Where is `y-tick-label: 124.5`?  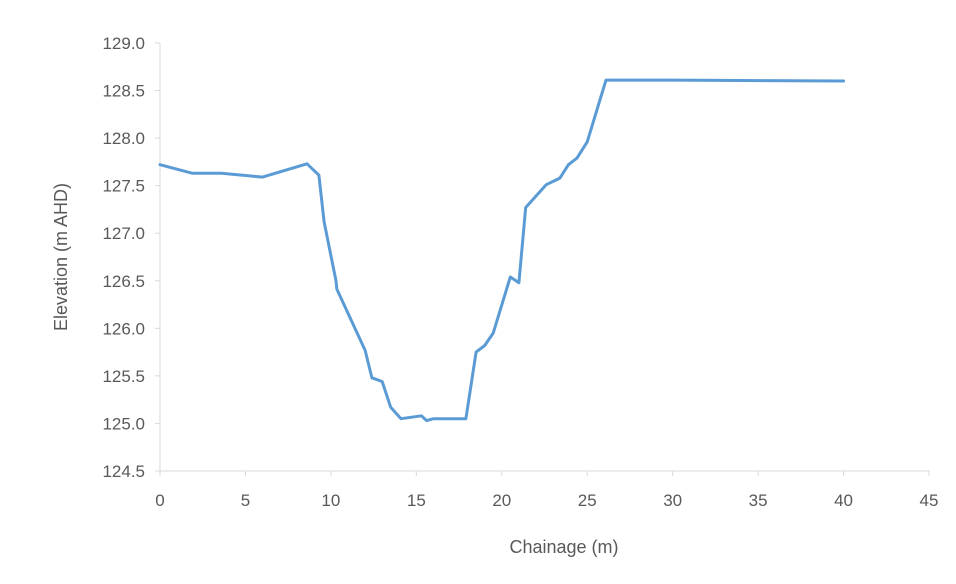 y-tick-label: 124.5 is located at coordinates (123, 471).